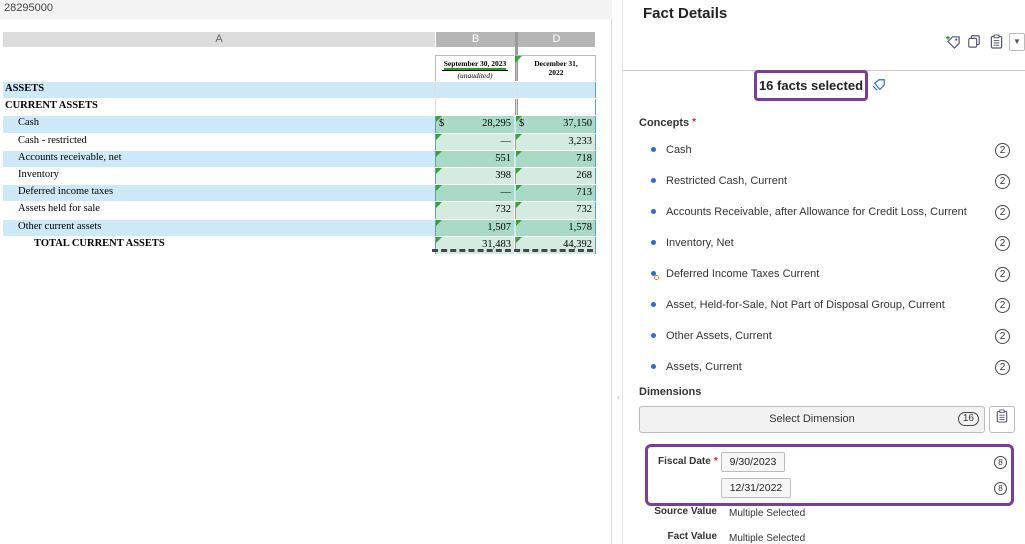 Image resolution: width=1025 pixels, height=544 pixels. I want to click on row-label: Inventory, so click(38, 174).